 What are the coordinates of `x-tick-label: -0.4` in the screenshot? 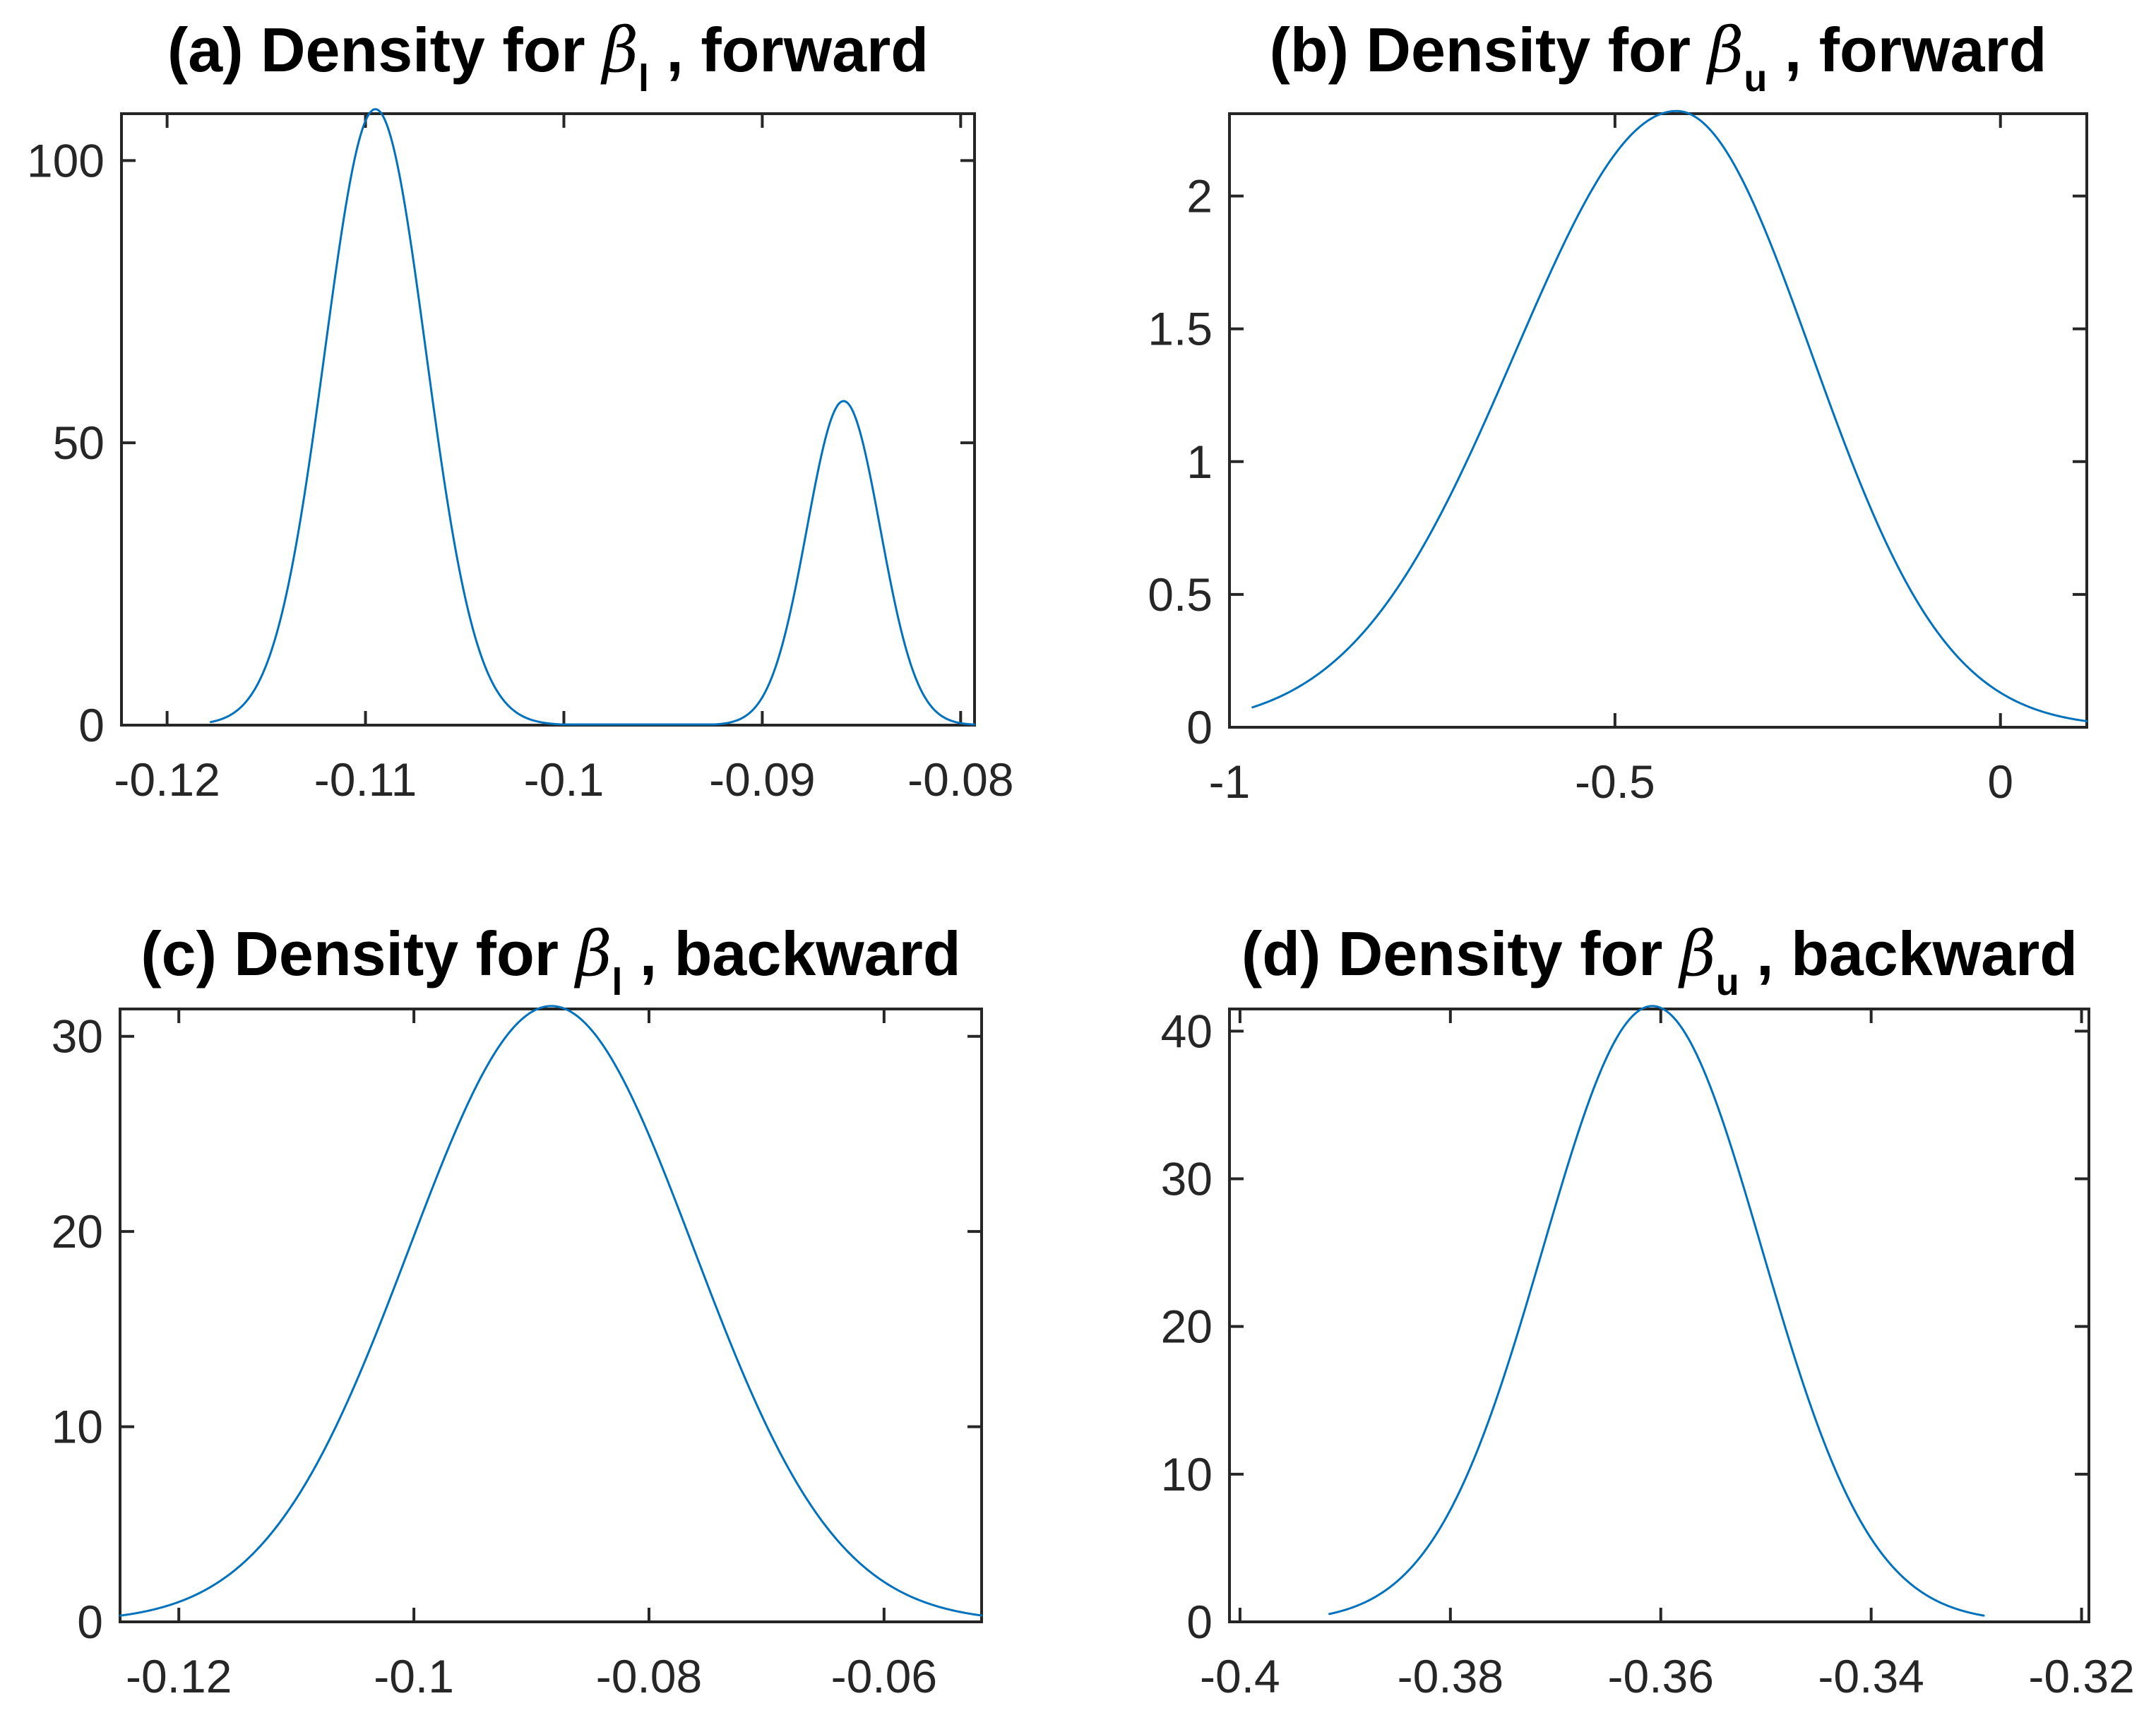 It's located at (1240, 1676).